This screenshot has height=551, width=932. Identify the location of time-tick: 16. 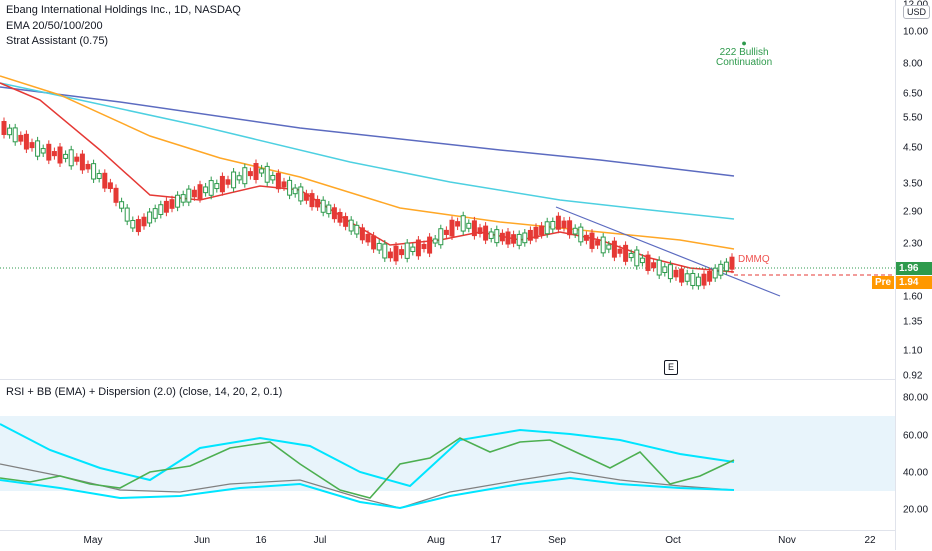
(261, 540).